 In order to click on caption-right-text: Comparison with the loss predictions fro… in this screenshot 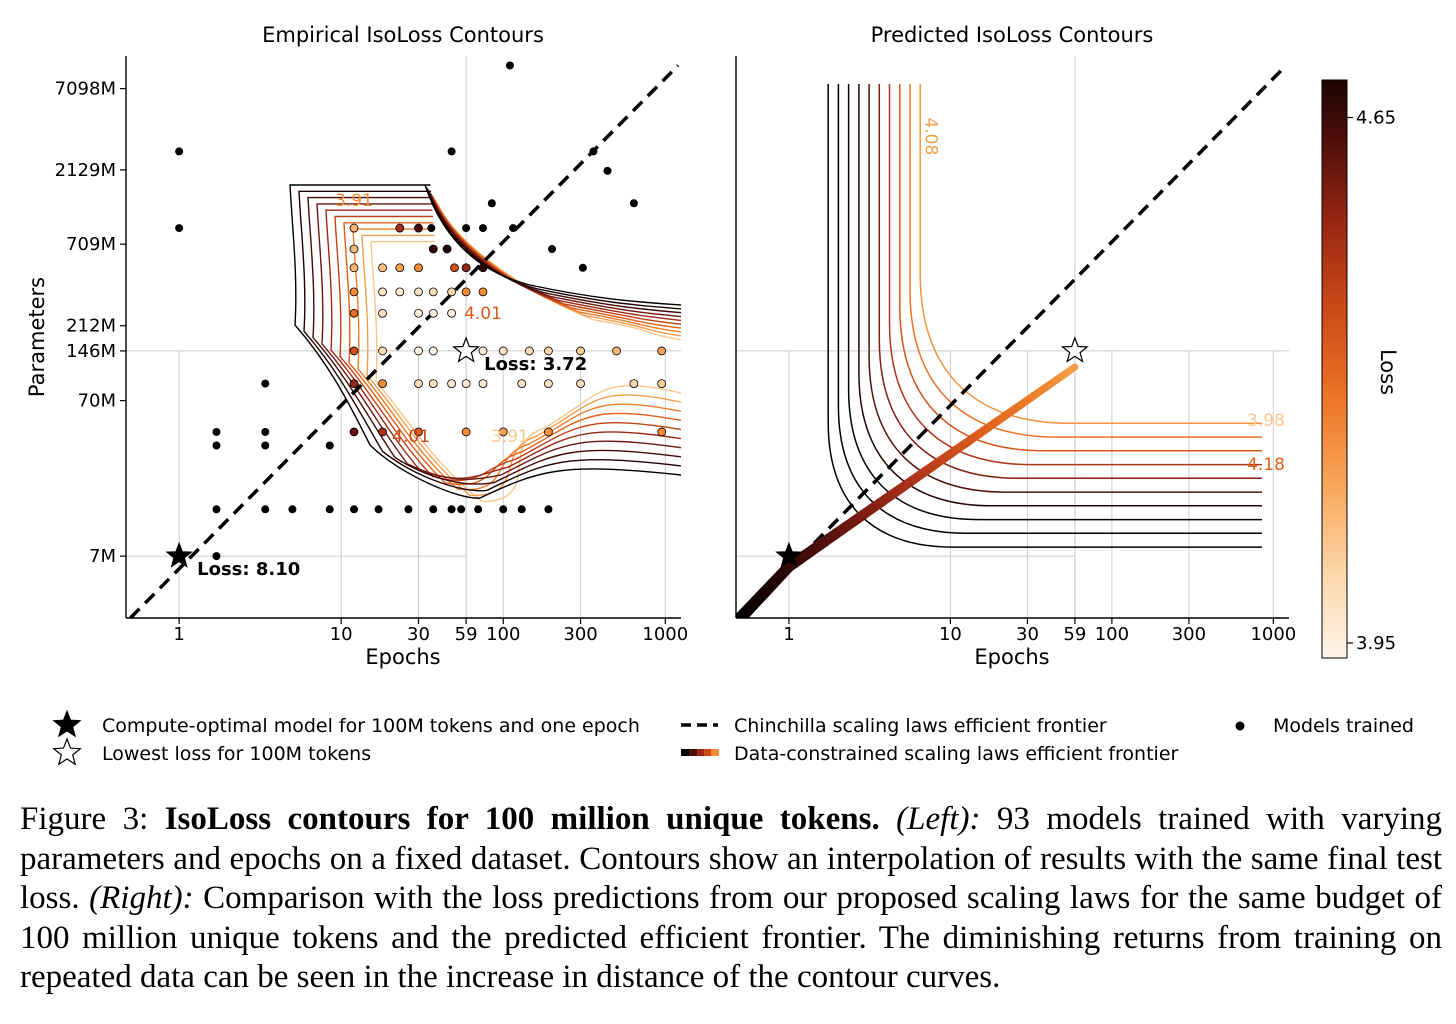, I will do `click(731, 937)`.